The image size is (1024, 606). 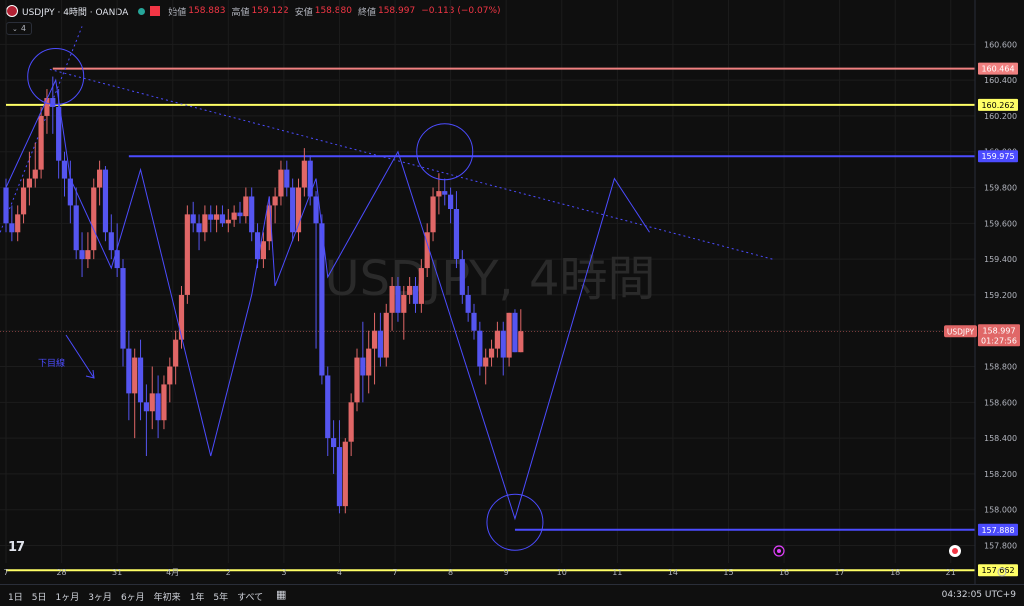 I want to click on time-axis: 7 28 31 4月 2 3 4 7 8 9 10 11 14 15 16 17 18 21, so click(x=479, y=572).